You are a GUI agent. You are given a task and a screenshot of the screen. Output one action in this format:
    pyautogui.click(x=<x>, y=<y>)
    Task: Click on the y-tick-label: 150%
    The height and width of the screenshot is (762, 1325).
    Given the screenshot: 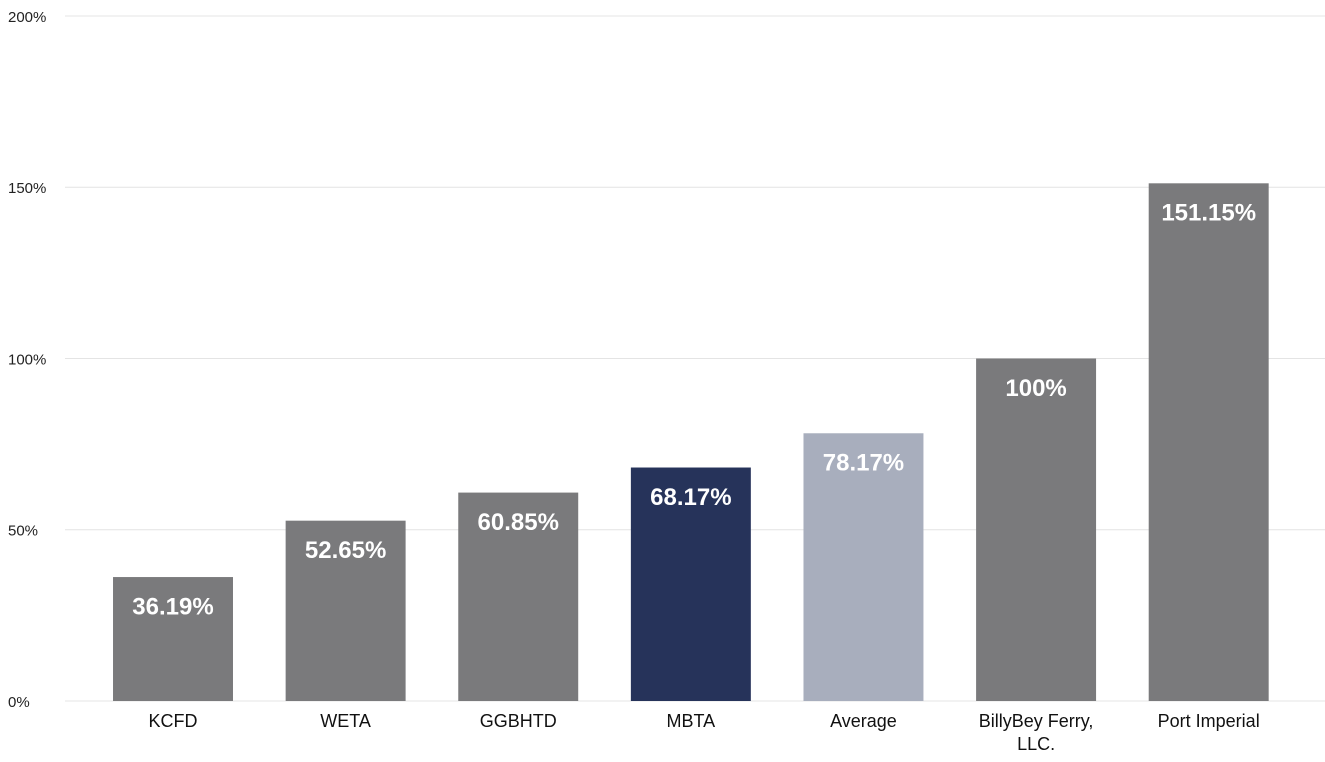 What is the action you would take?
    pyautogui.click(x=27, y=188)
    